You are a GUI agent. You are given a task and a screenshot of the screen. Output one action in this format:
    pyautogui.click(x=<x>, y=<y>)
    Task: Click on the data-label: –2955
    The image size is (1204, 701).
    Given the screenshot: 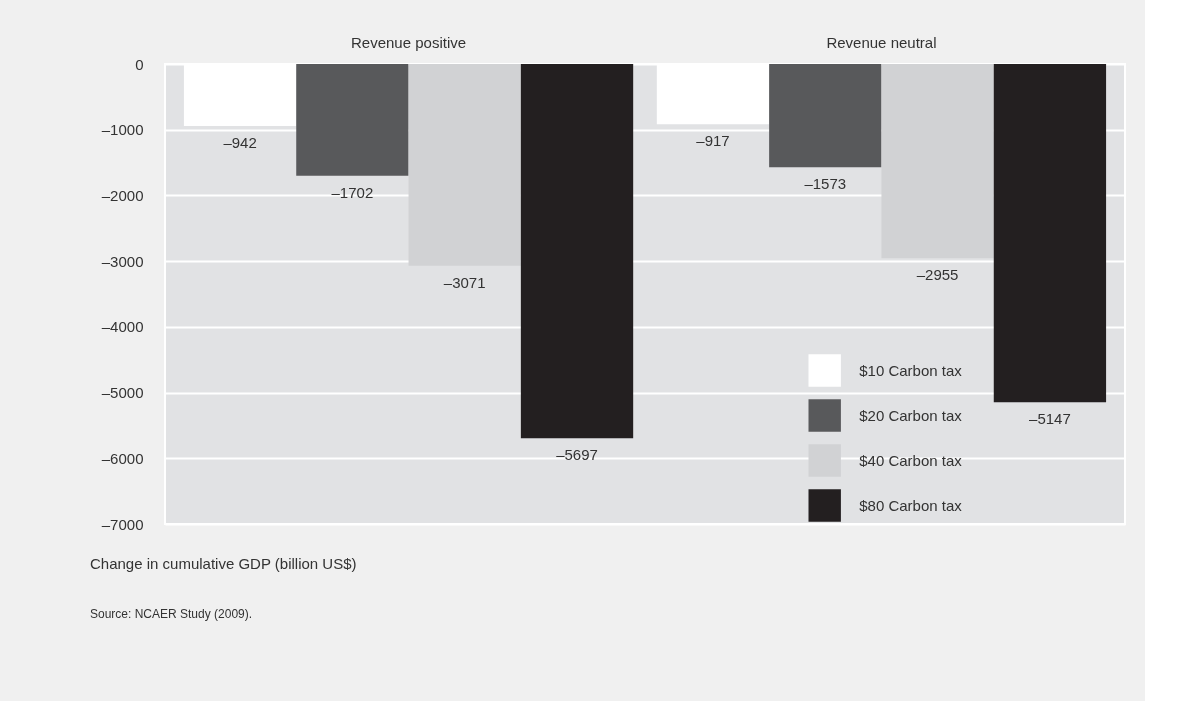 What is the action you would take?
    pyautogui.click(x=937, y=275)
    